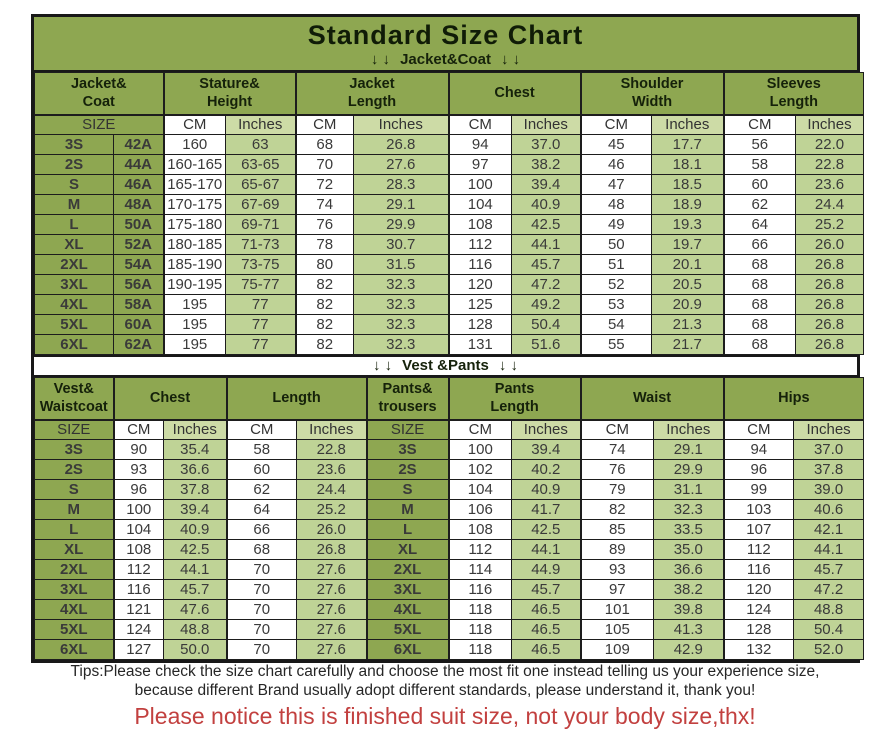  I want to click on measurement-cell: 108, so click(138, 549).